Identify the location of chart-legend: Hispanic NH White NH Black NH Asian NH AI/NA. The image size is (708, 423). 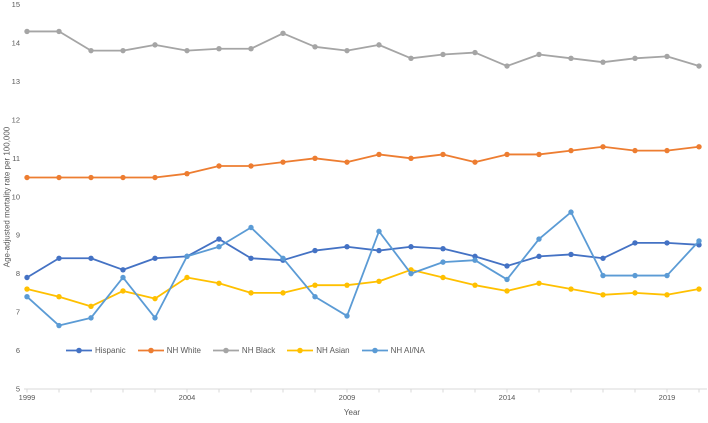
(245, 350).